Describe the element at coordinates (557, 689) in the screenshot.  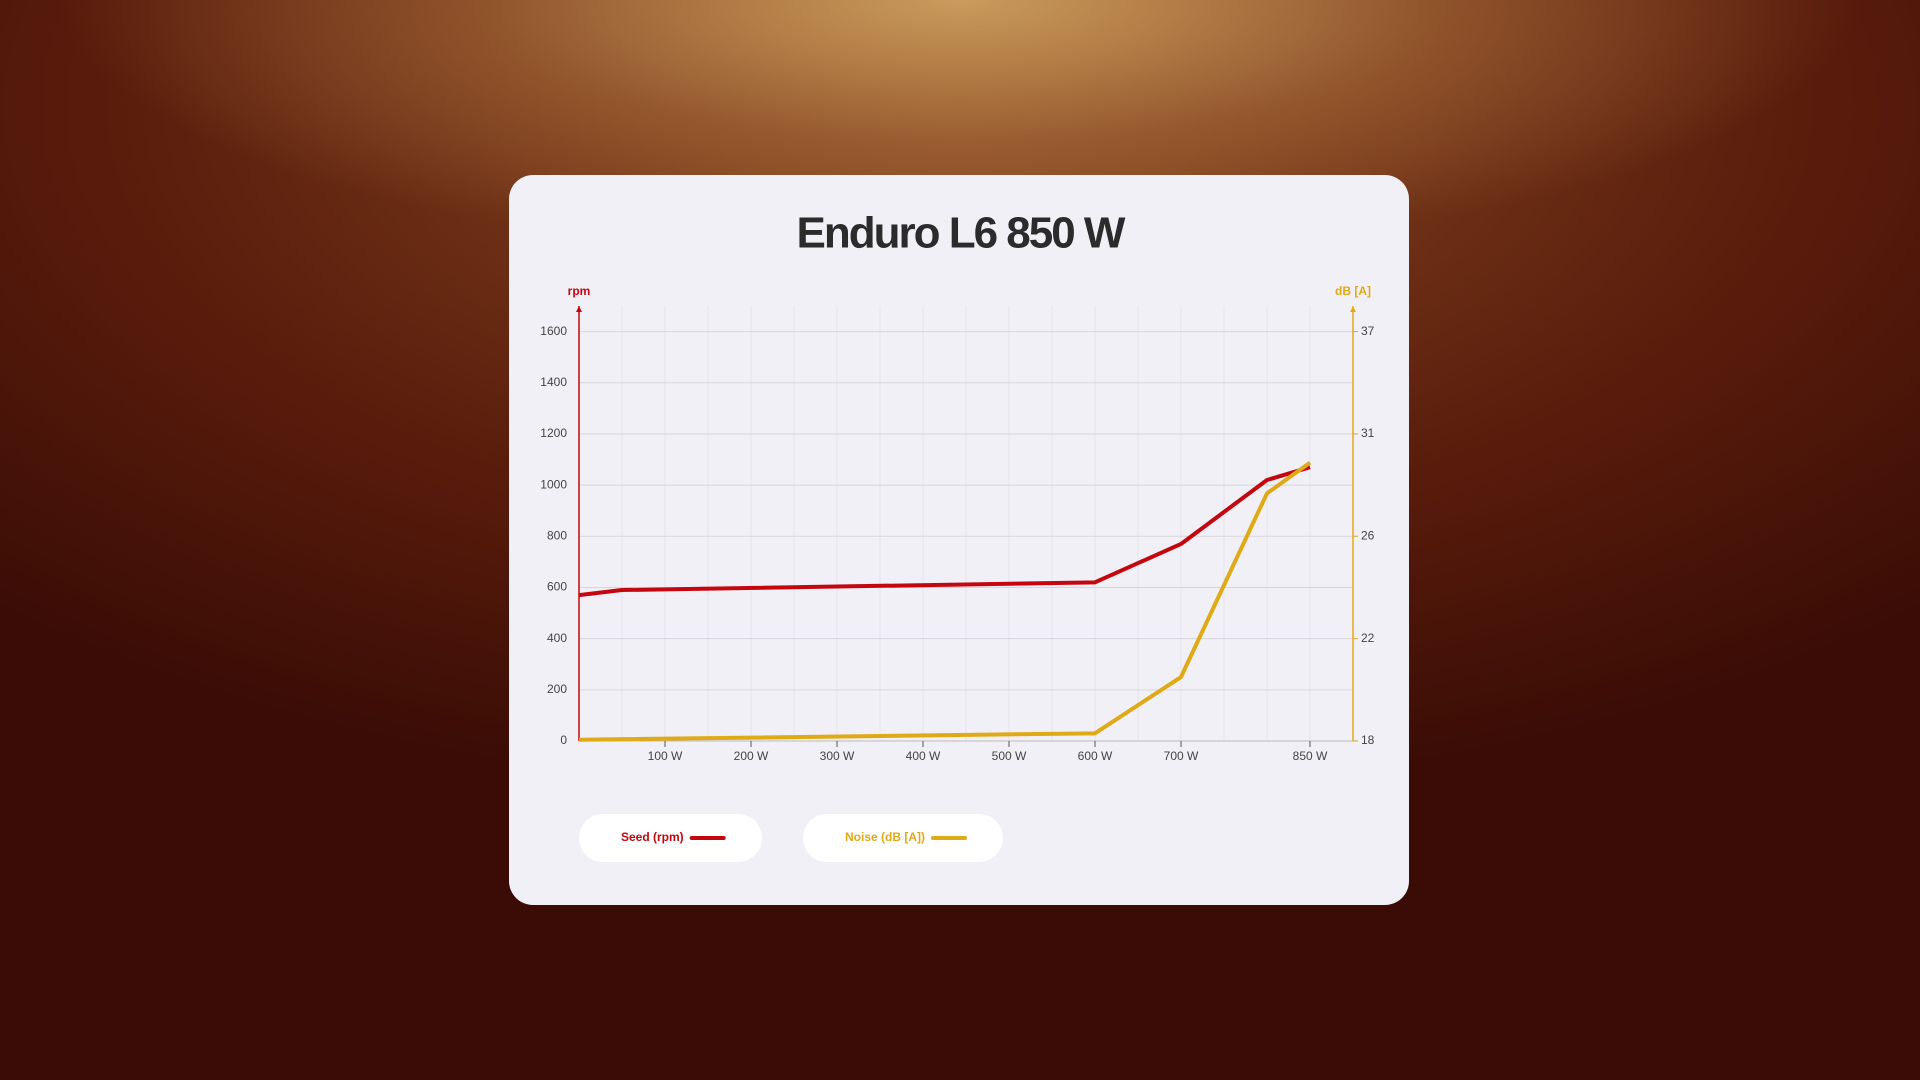
I see `y-tick-label: 200` at that location.